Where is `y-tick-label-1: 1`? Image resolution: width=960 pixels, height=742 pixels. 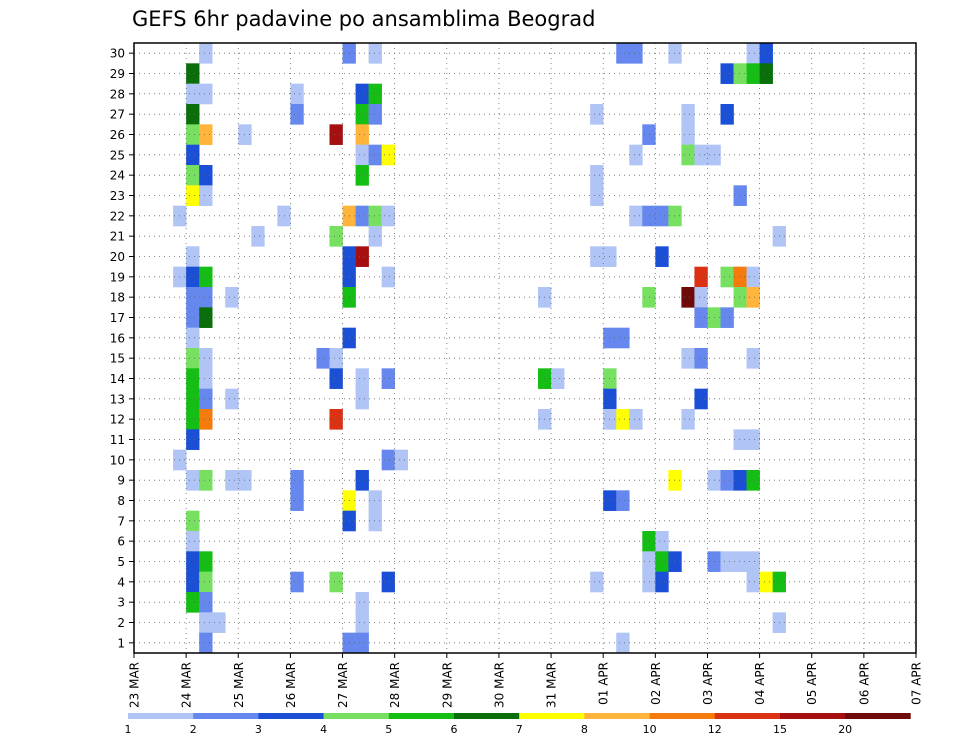
y-tick-label-1: 1 is located at coordinates (121, 643).